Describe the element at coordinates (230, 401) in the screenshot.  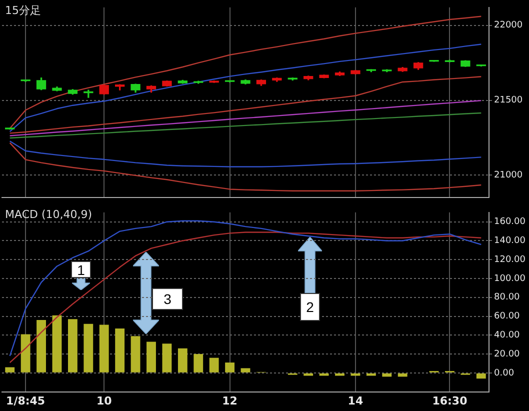
I see `x-tick-label: 12` at that location.